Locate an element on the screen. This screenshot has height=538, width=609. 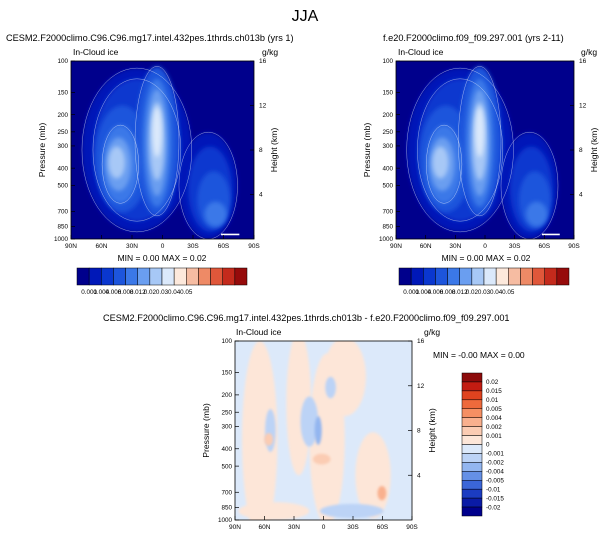
panel-obs-x-tick-label: 90N is located at coordinates (396, 246).